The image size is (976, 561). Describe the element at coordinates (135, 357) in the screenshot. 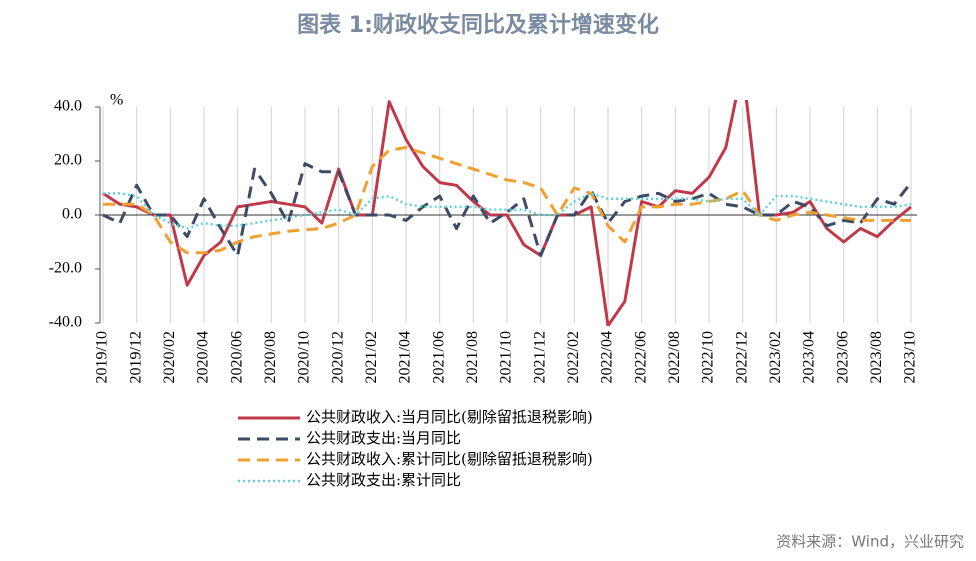

I see `x-tick-label: 2019/12` at that location.